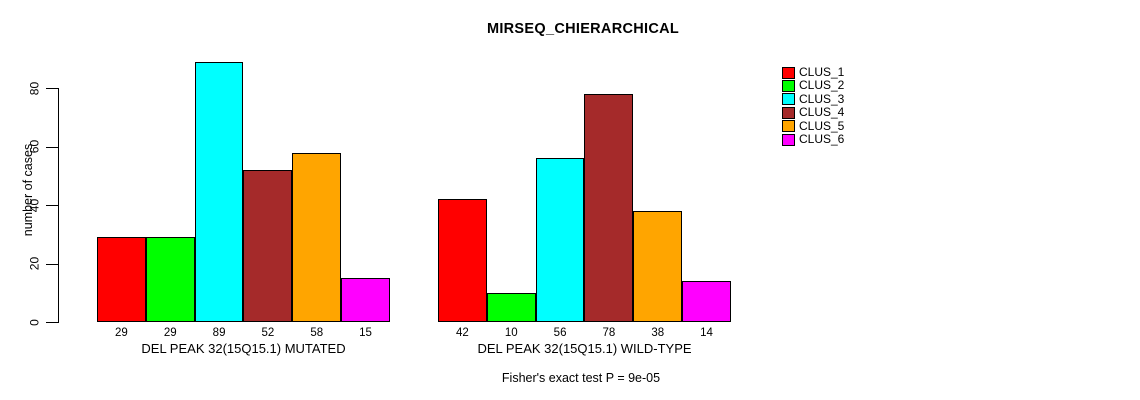 This screenshot has width=1140, height=400. What do you see at coordinates (822, 139) in the screenshot?
I see `legend-label-clus_6: CLUS_6` at bounding box center [822, 139].